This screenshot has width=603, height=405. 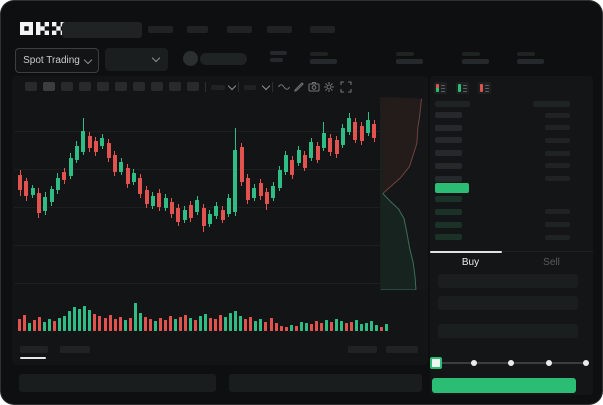 What do you see at coordinates (314, 87) in the screenshot?
I see `camera-icon` at bounding box center [314, 87].